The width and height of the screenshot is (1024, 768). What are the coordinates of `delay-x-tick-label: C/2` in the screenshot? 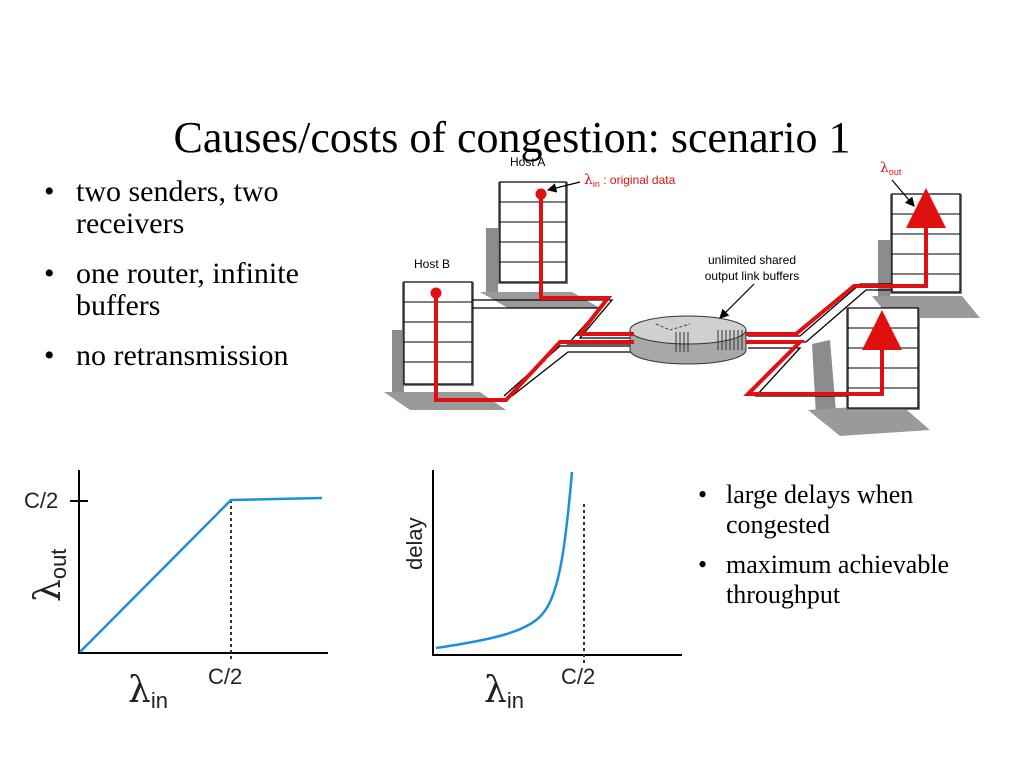 It's located at (578, 676).